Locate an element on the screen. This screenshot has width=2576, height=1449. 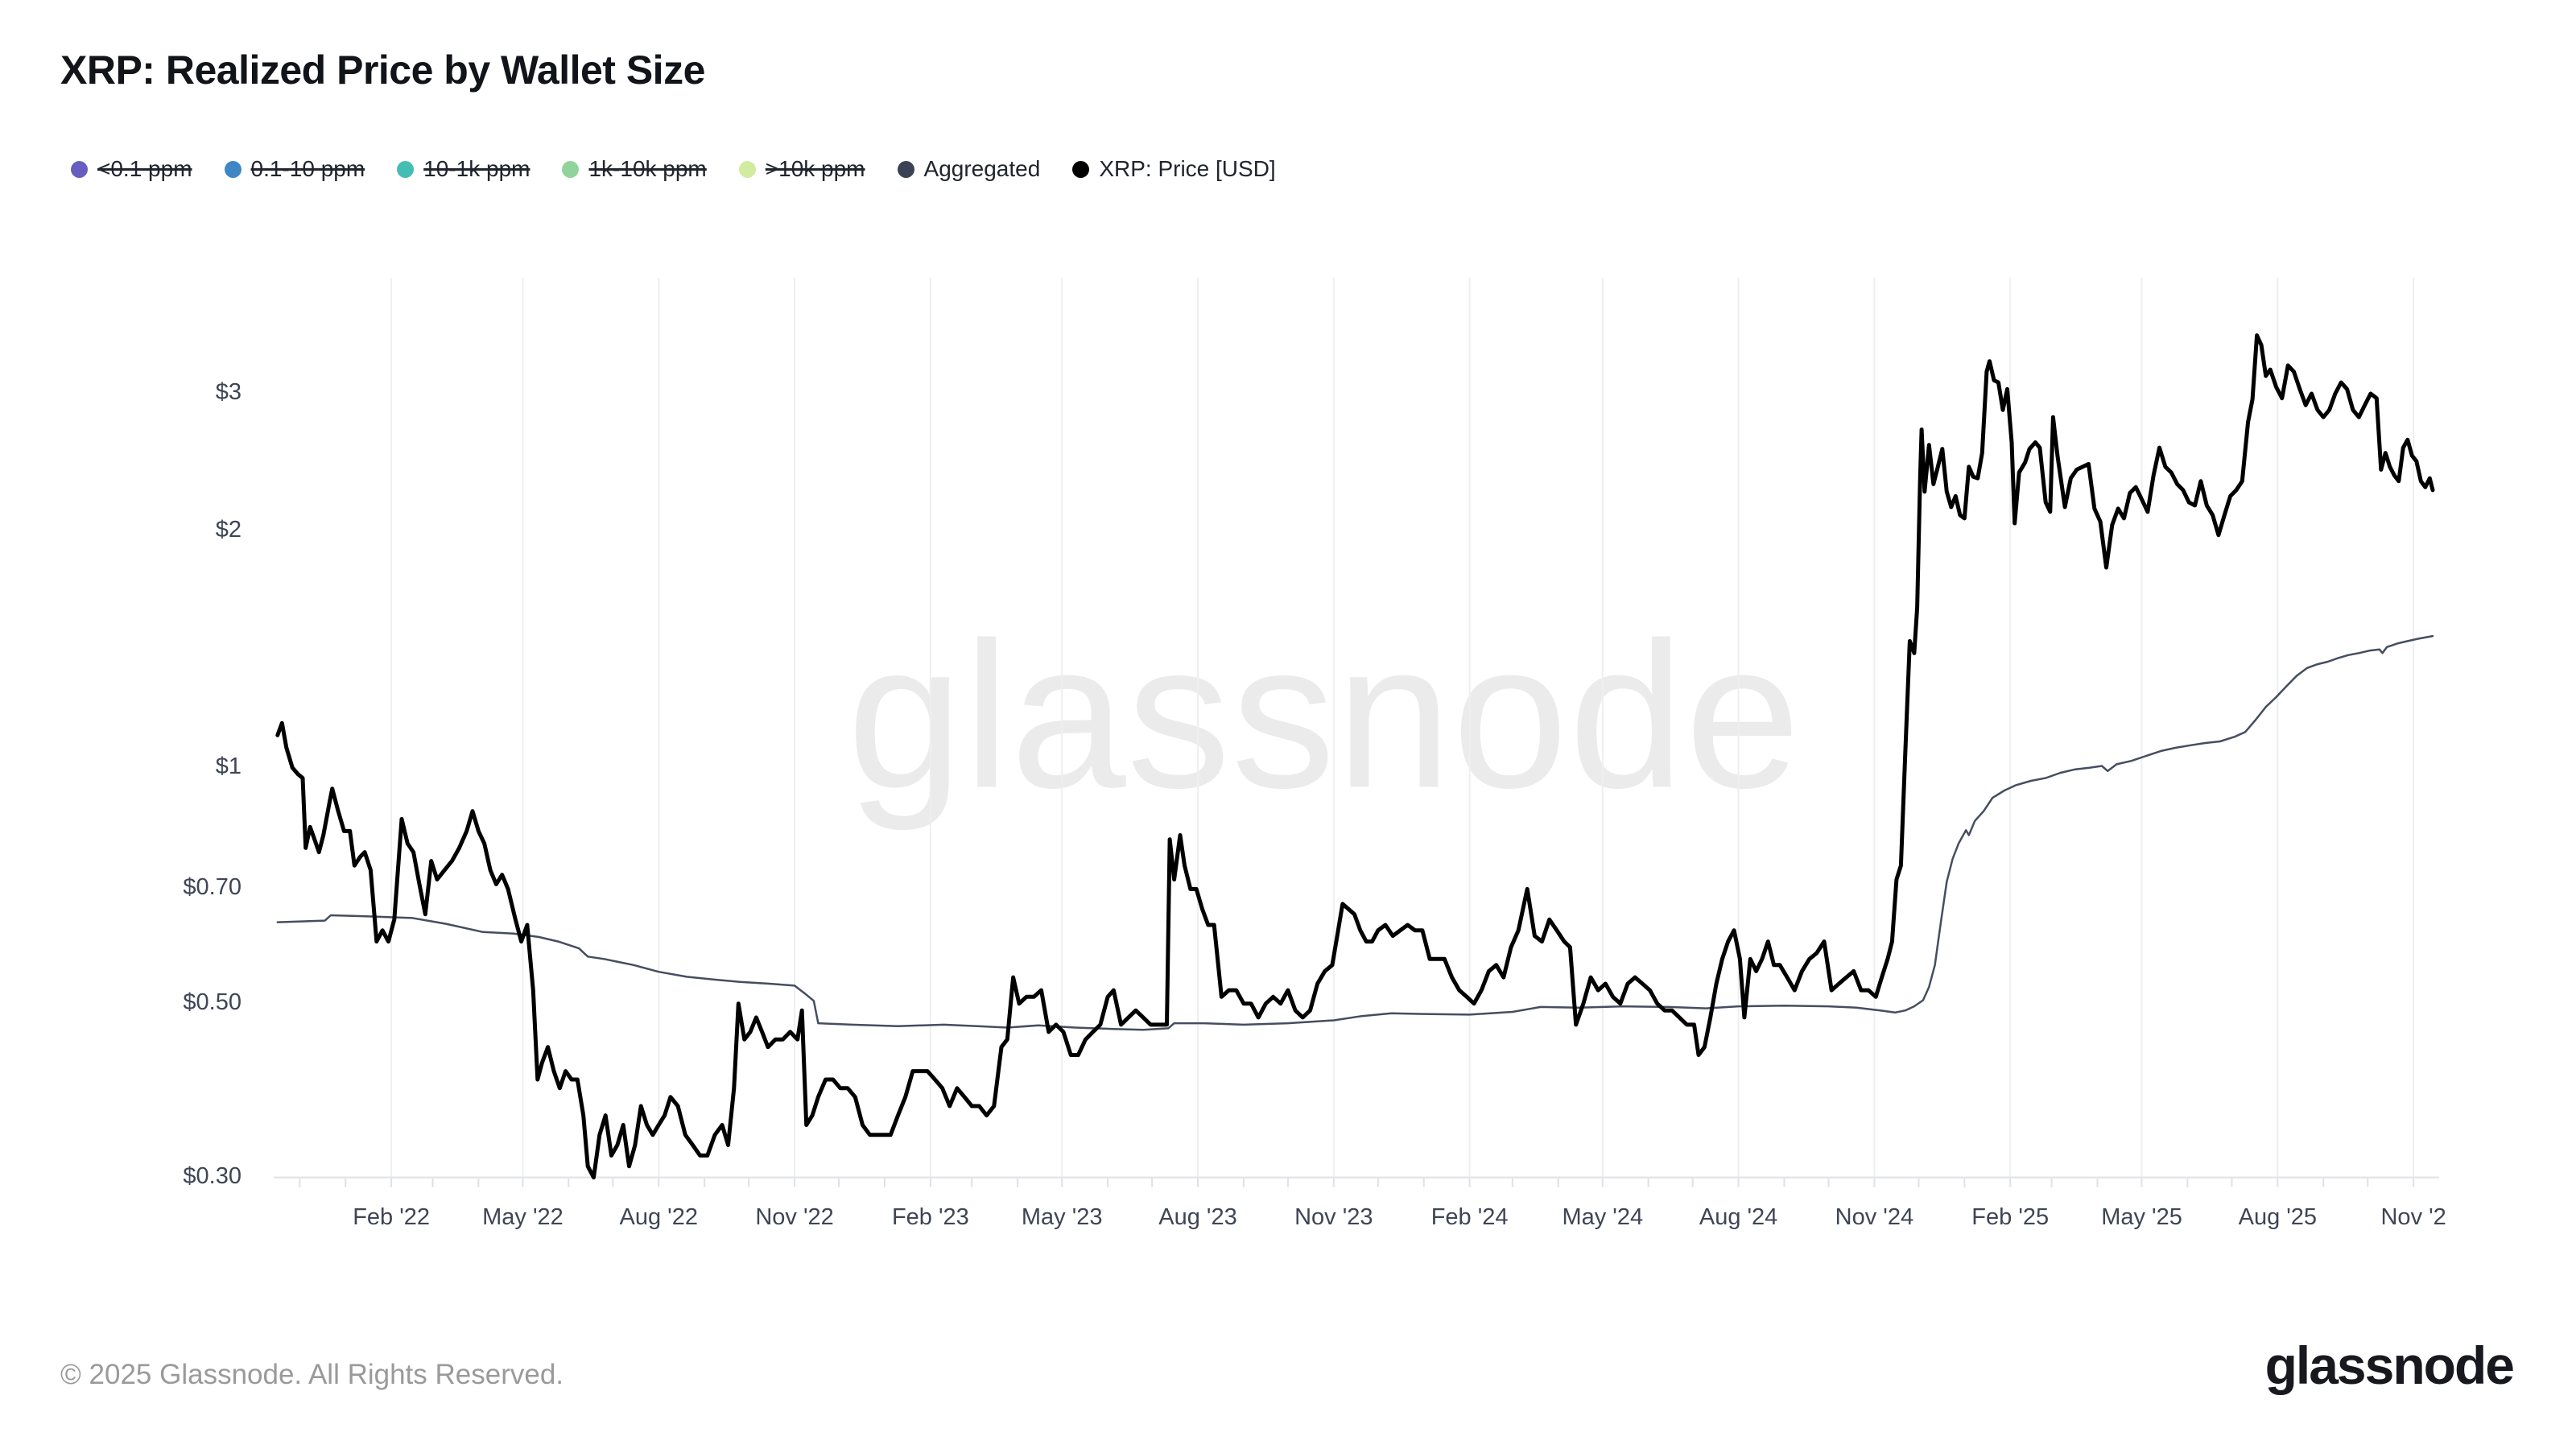
x-axis-tick-label: Feb '23 is located at coordinates (930, 1217).